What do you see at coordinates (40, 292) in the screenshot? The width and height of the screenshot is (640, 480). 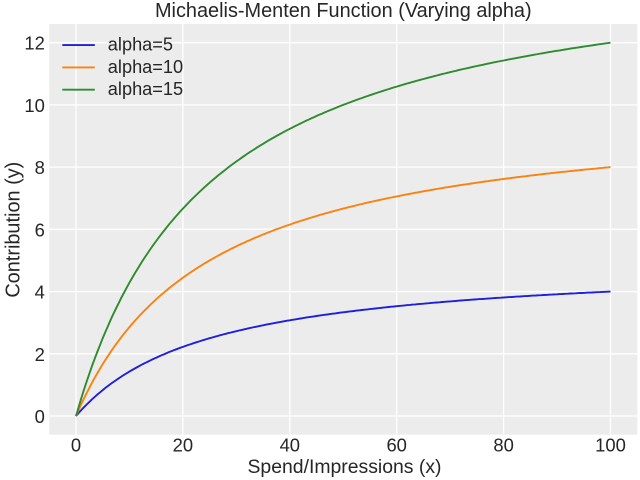 I see `svg-text: 4` at bounding box center [40, 292].